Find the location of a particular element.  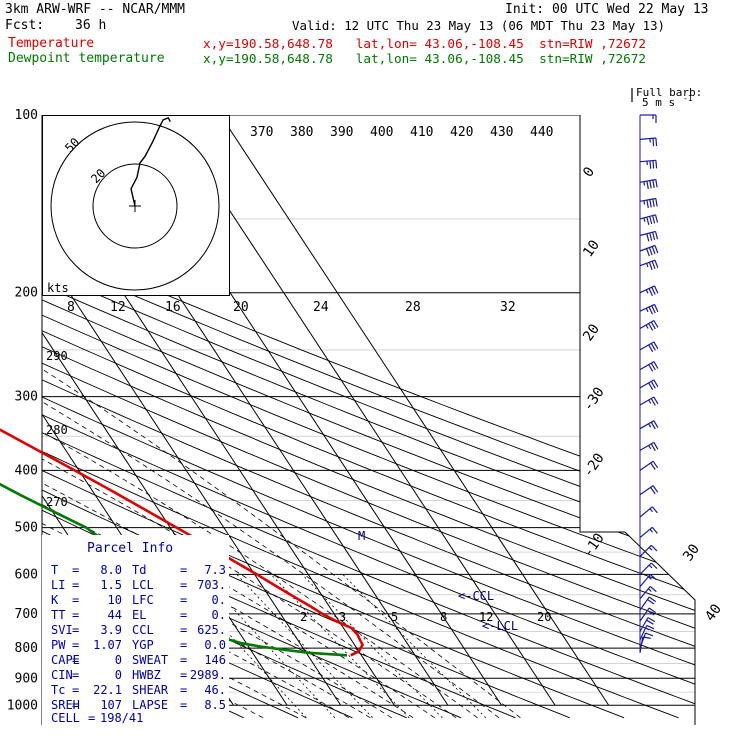

frame-right is located at coordinates (637, 420).